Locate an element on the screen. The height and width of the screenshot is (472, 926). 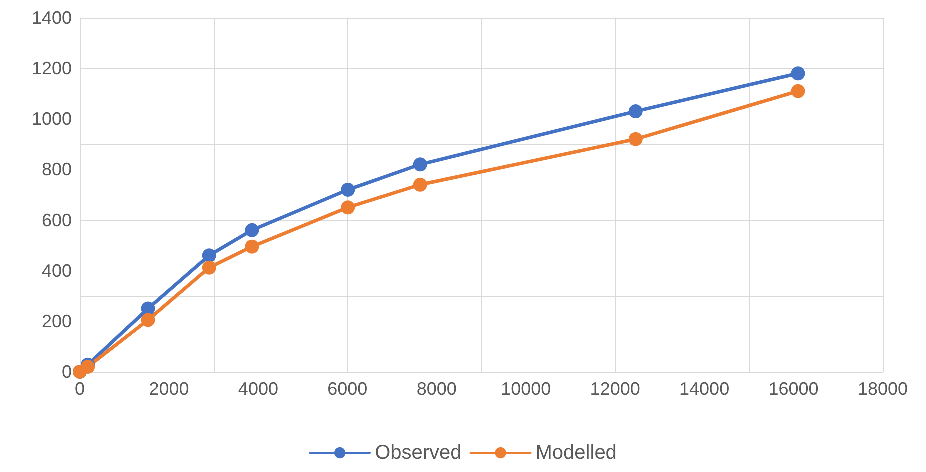
x-tick-label: 16000 is located at coordinates (793, 389).